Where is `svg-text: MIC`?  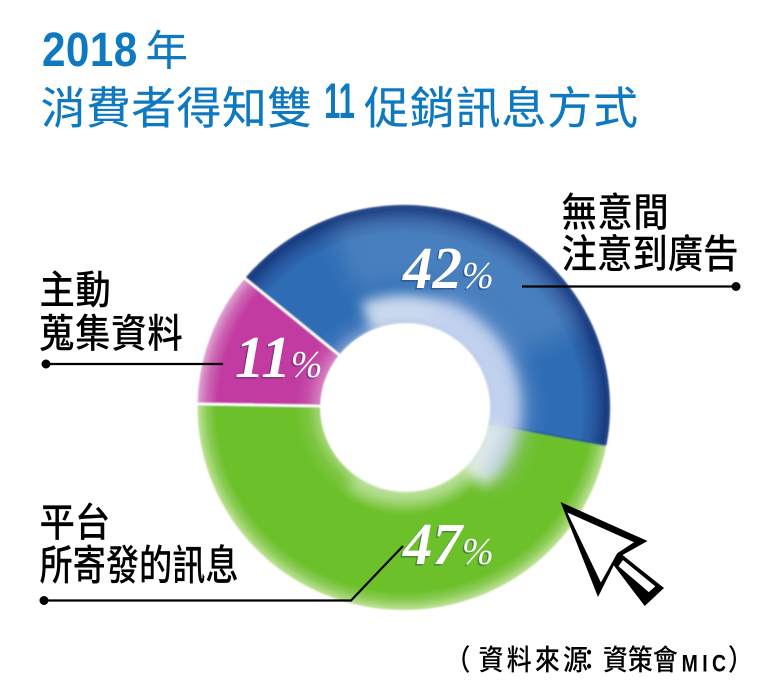 svg-text: MIC is located at coordinates (706, 663).